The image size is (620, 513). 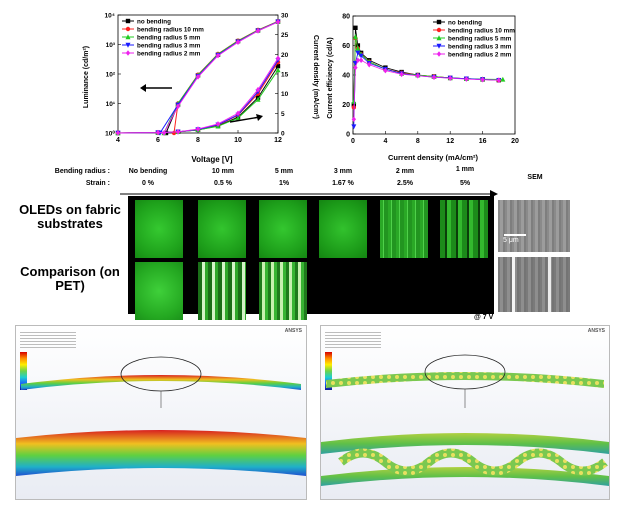 What do you see at coordinates (48, 340) in the screenshot?
I see `ansys-info-lines-left` at bounding box center [48, 340].